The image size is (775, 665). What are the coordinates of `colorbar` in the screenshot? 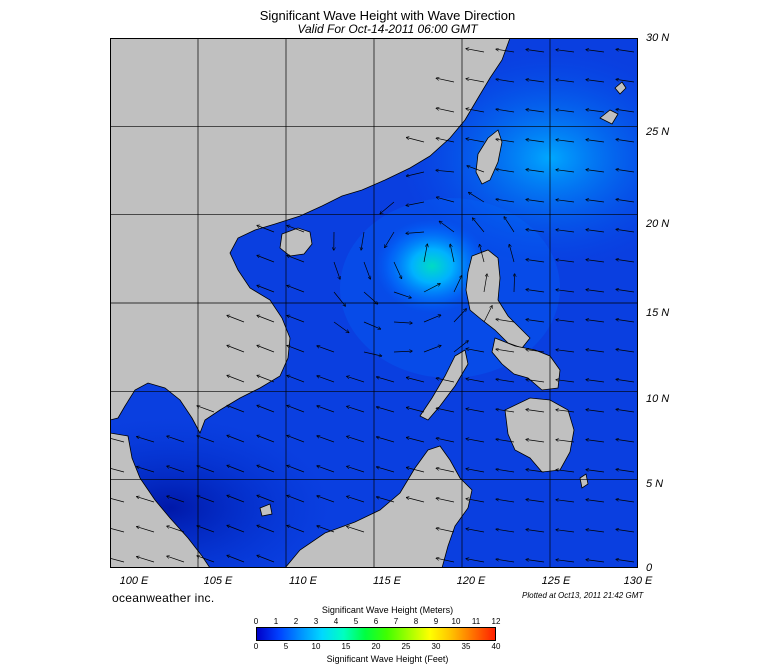 It's located at (376, 634).